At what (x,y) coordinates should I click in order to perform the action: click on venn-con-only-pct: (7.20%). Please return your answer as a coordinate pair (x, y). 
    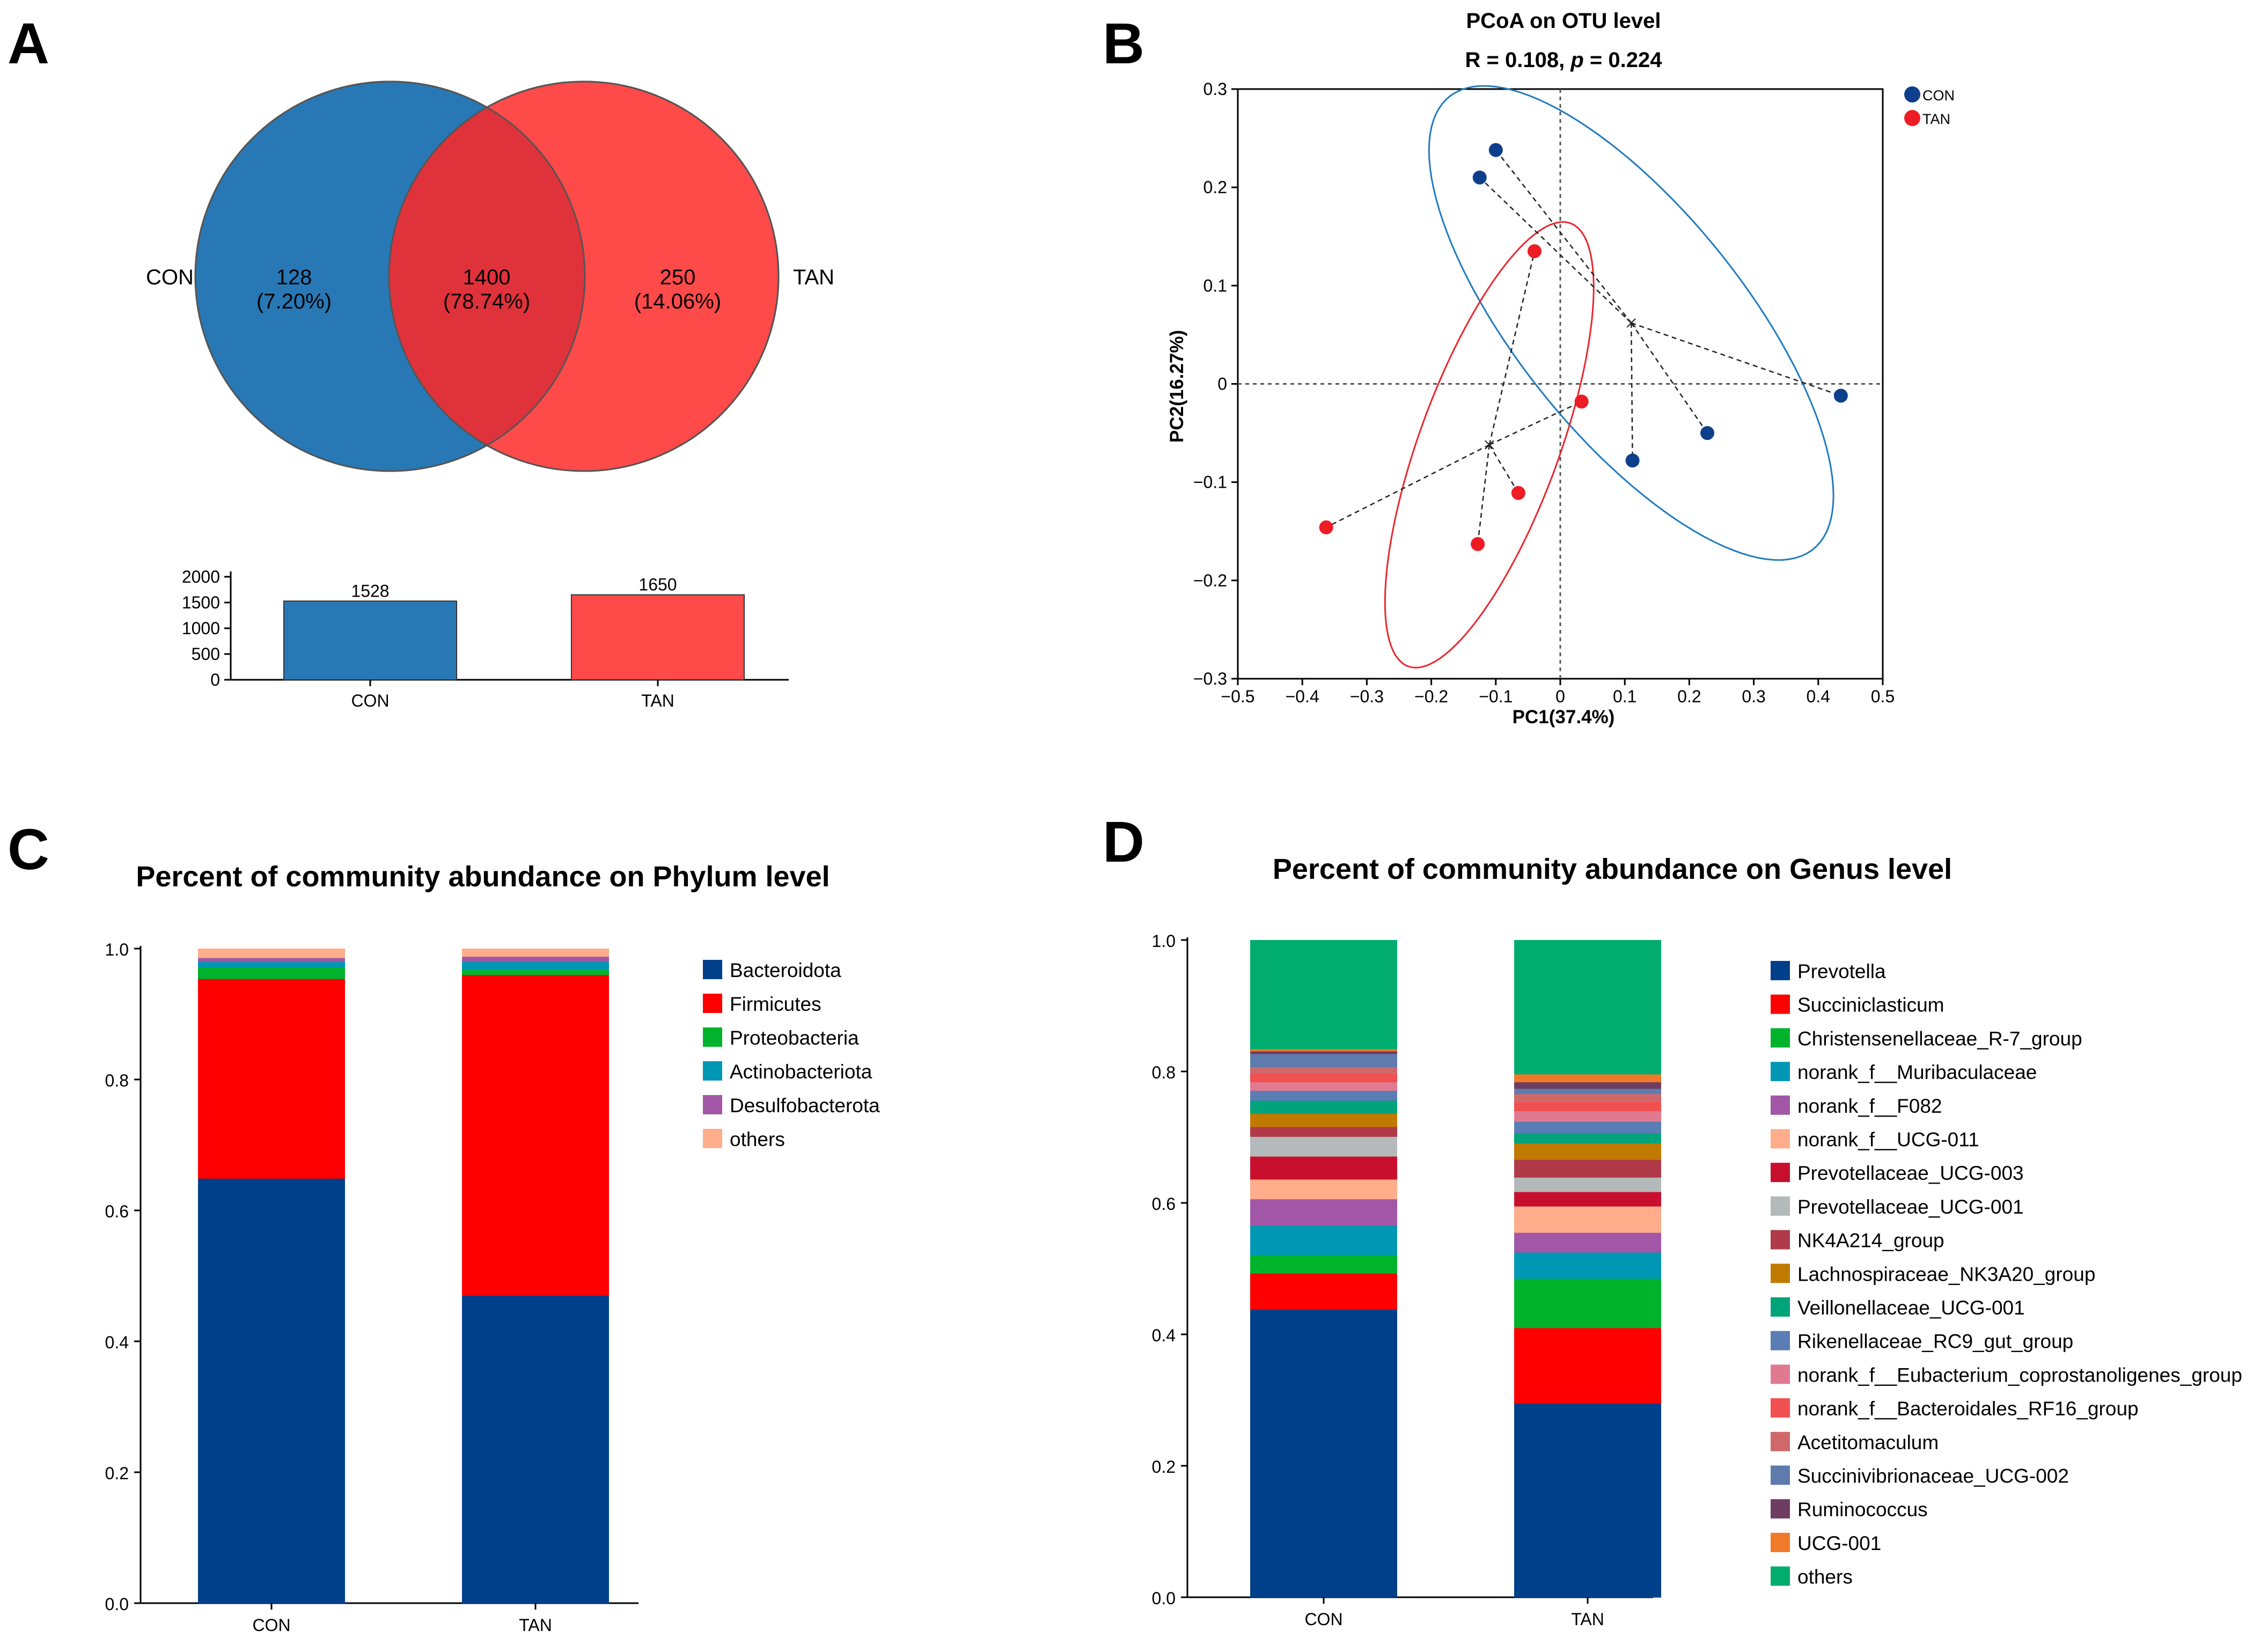
    Looking at the image, I should click on (294, 301).